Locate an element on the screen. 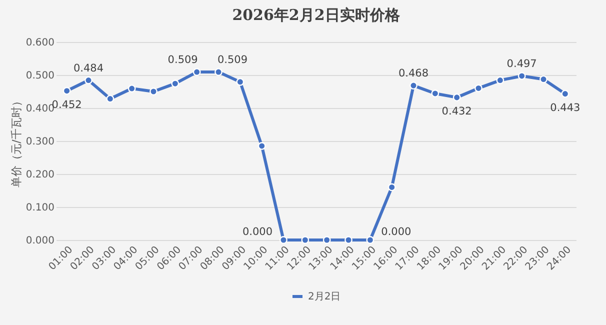  data-label: 0.484 is located at coordinates (88, 68).